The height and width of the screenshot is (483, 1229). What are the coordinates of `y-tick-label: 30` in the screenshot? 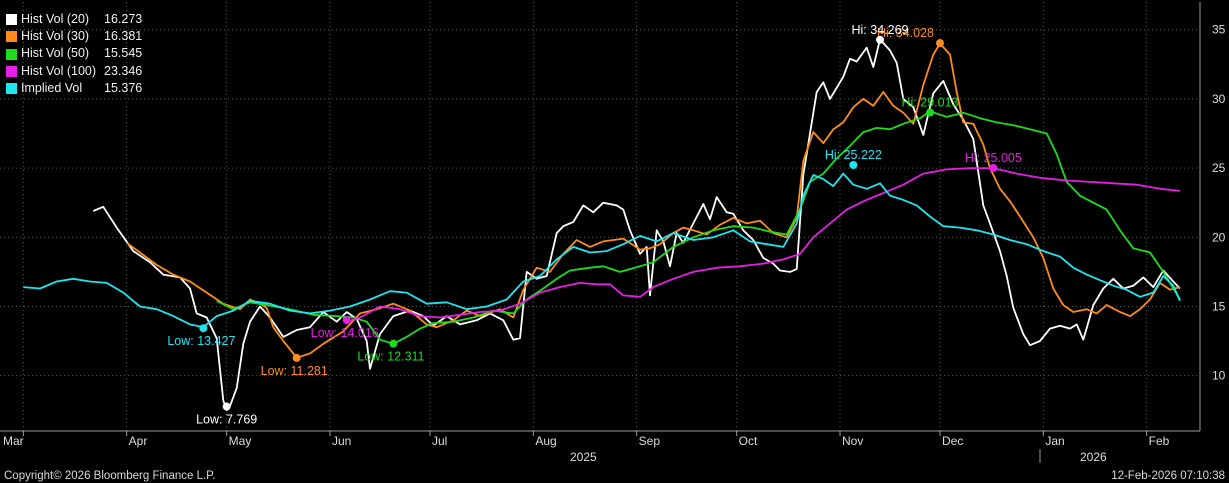 It's located at (1219, 99).